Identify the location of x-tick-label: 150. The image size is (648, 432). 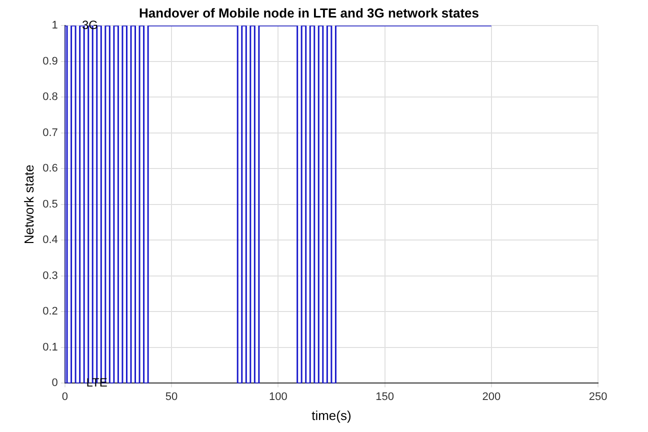
(385, 396).